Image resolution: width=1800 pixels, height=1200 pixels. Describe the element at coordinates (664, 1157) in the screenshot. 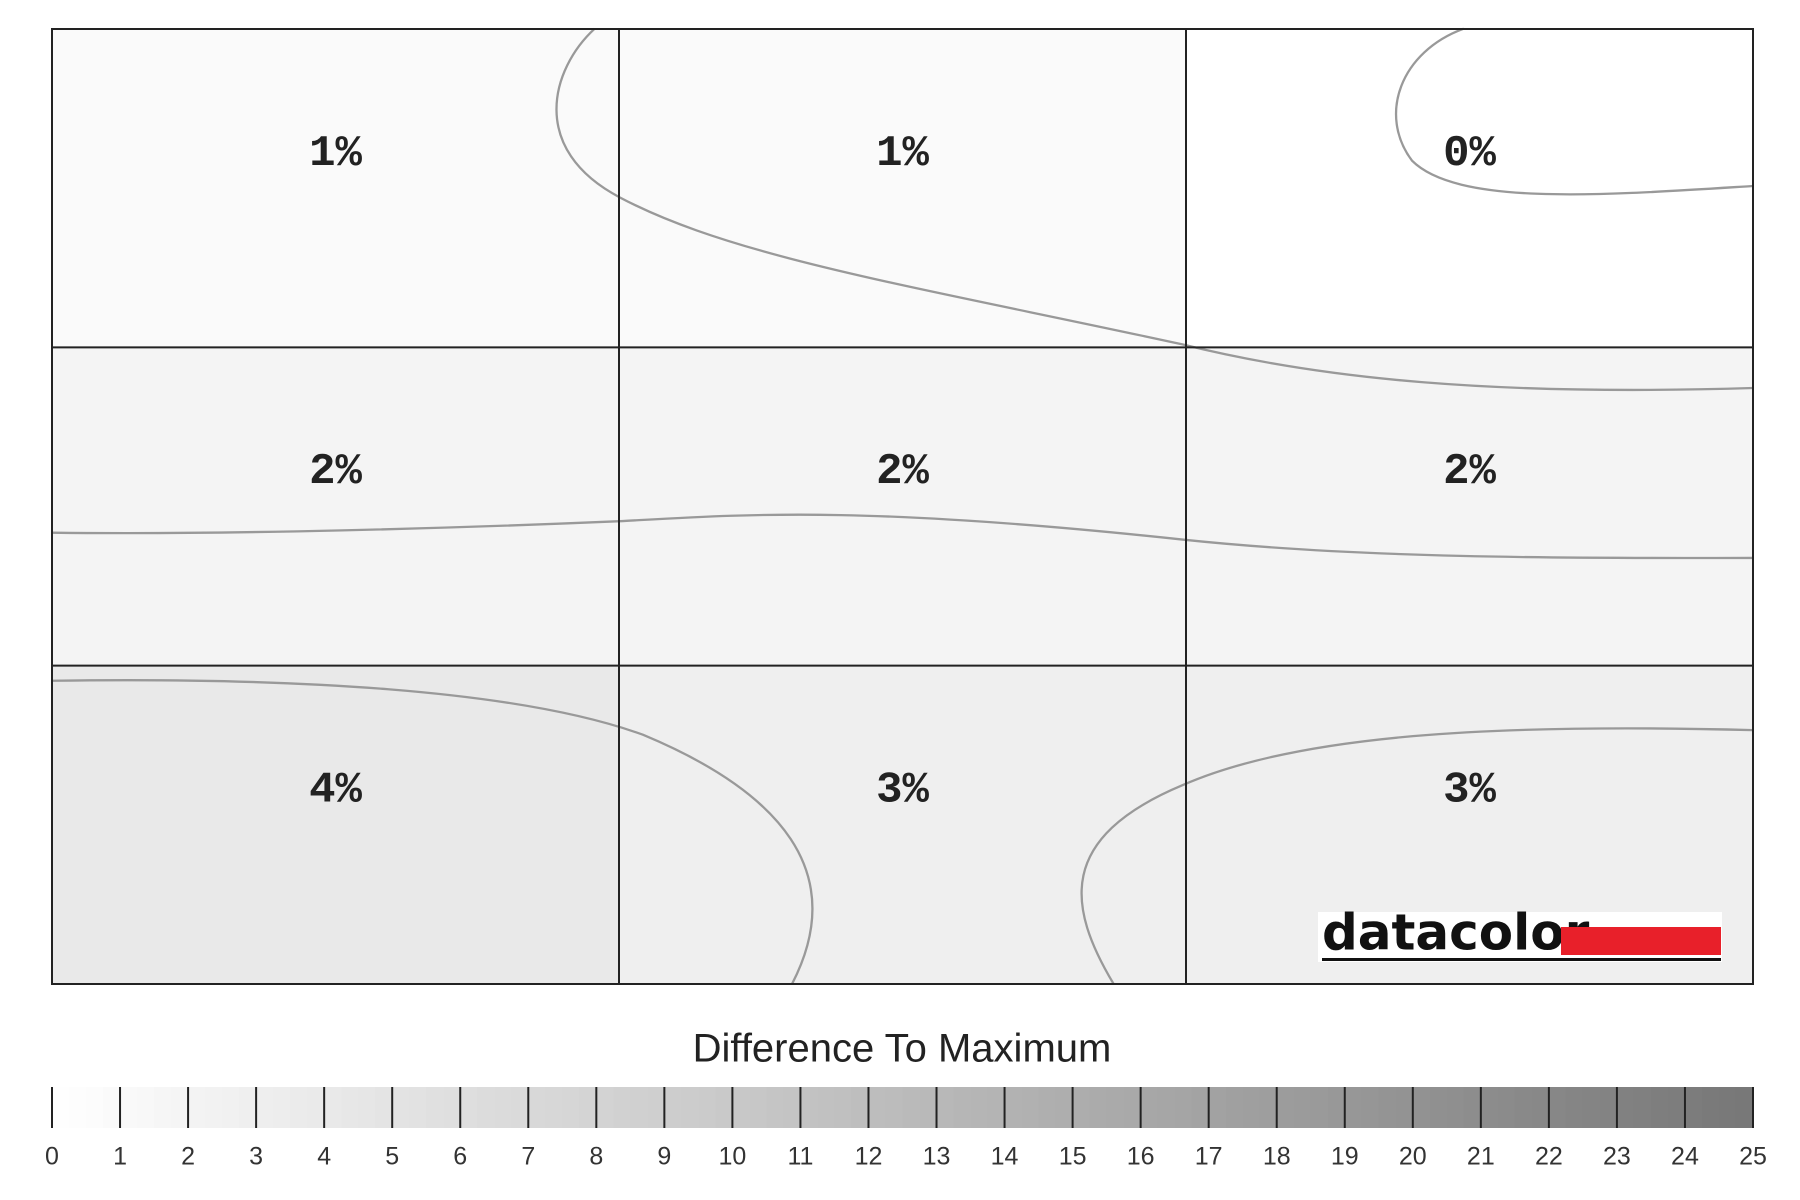

I see `colorbar-tick-label: 9` at that location.